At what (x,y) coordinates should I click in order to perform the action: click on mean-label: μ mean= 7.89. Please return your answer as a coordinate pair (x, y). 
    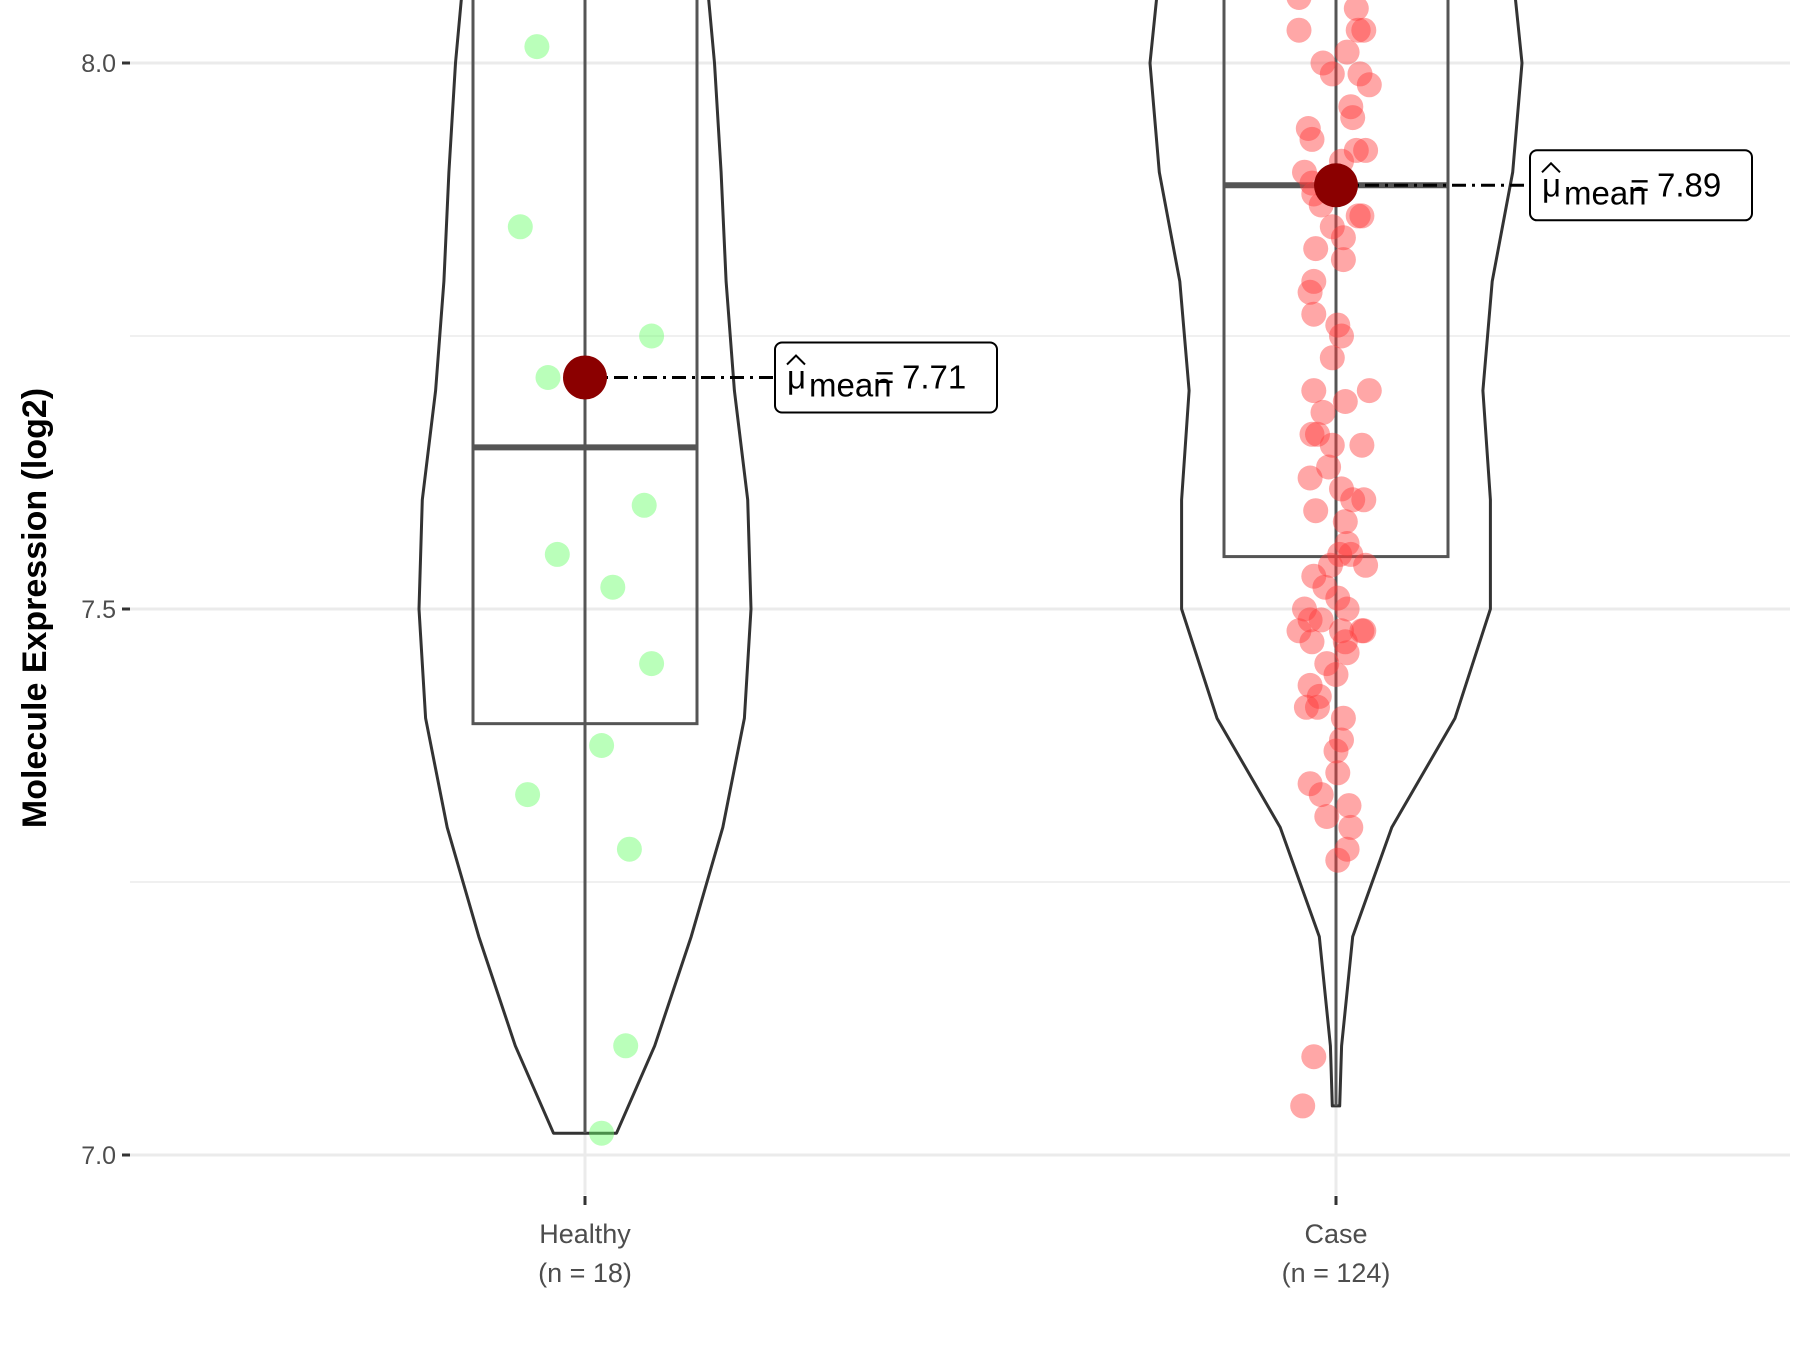
    Looking at the image, I should click on (1641, 185).